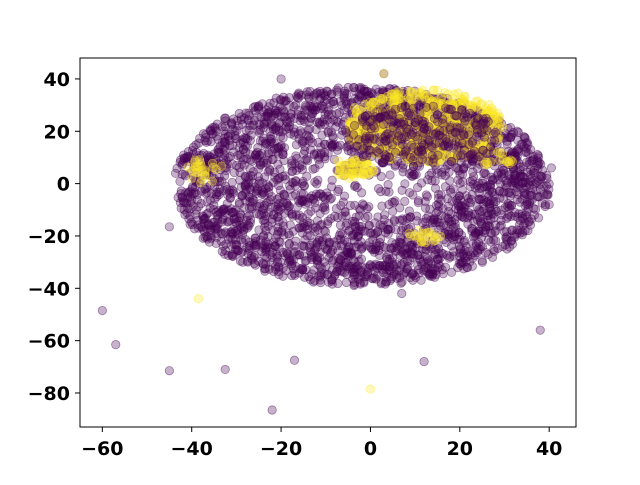  Describe the element at coordinates (203, 238) in the screenshot. I see `scatter-point-c0-1938` at that location.